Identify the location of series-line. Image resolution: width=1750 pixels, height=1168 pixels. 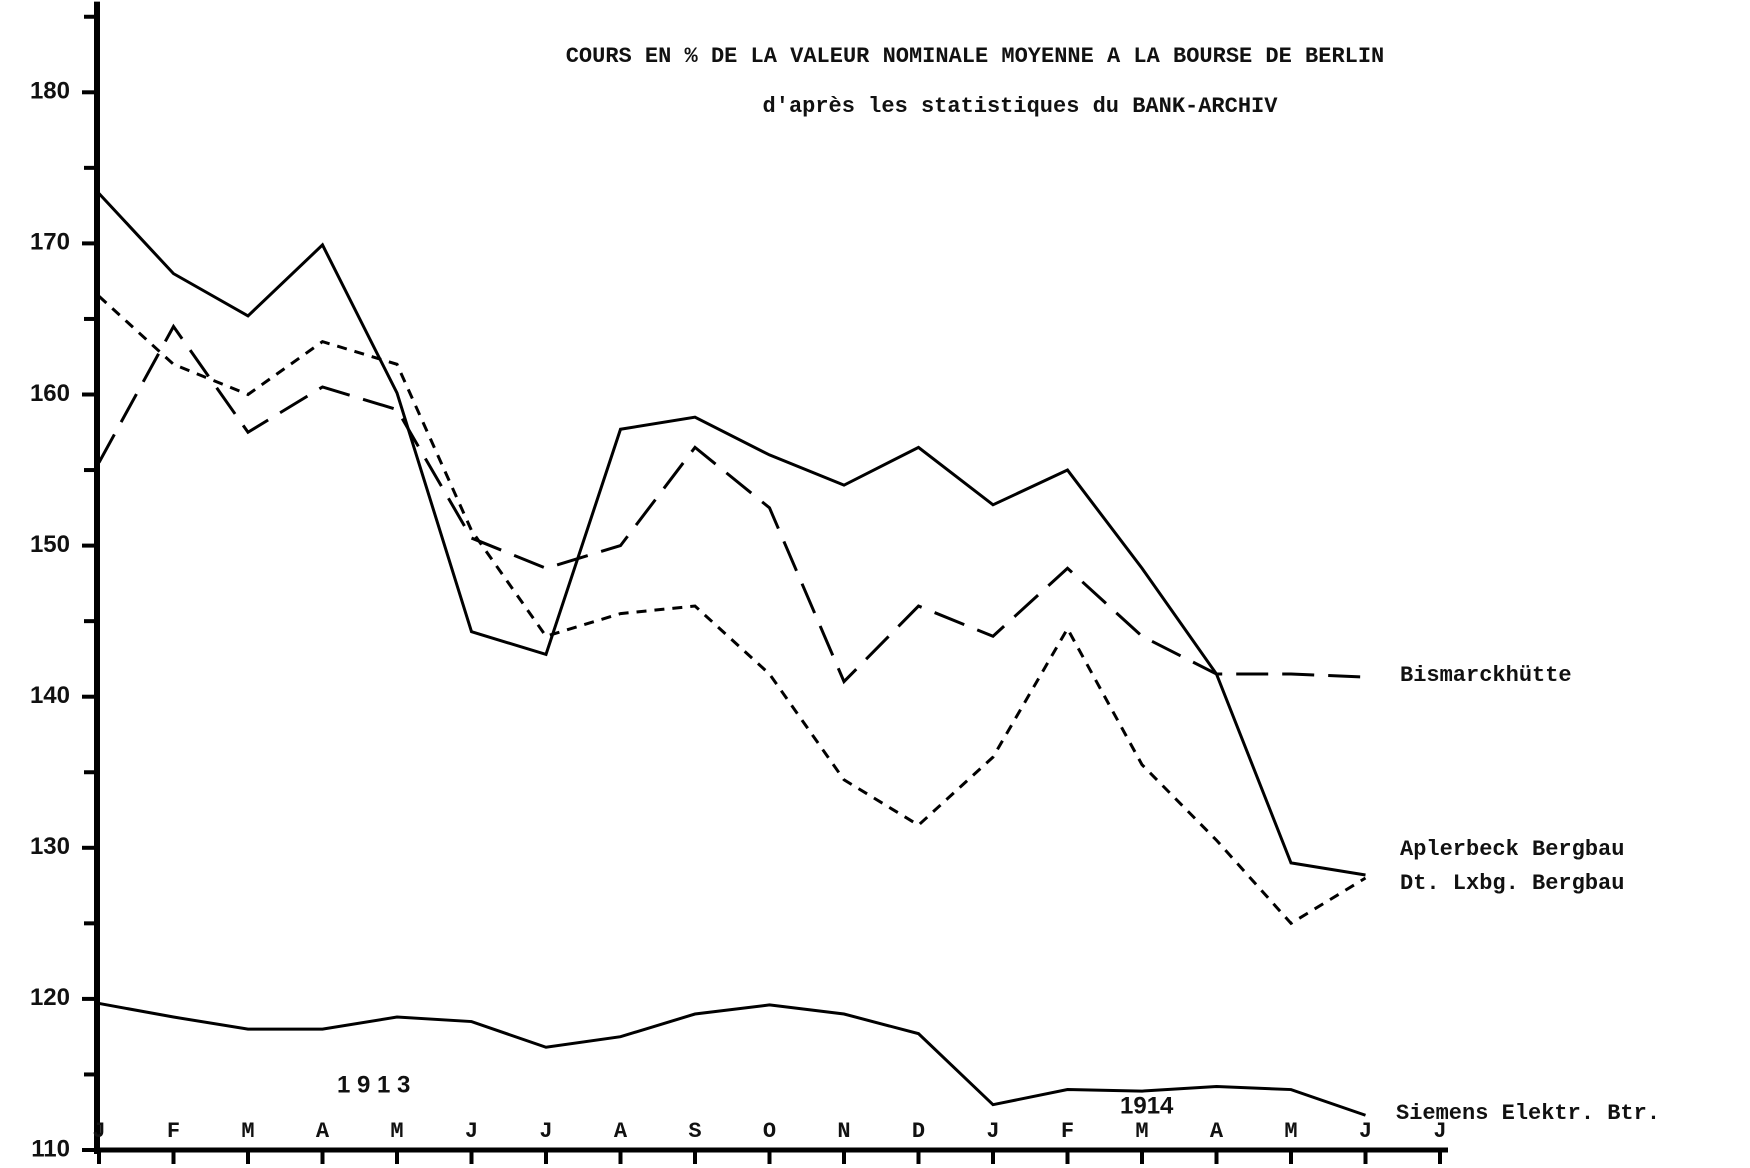
(732, 1059).